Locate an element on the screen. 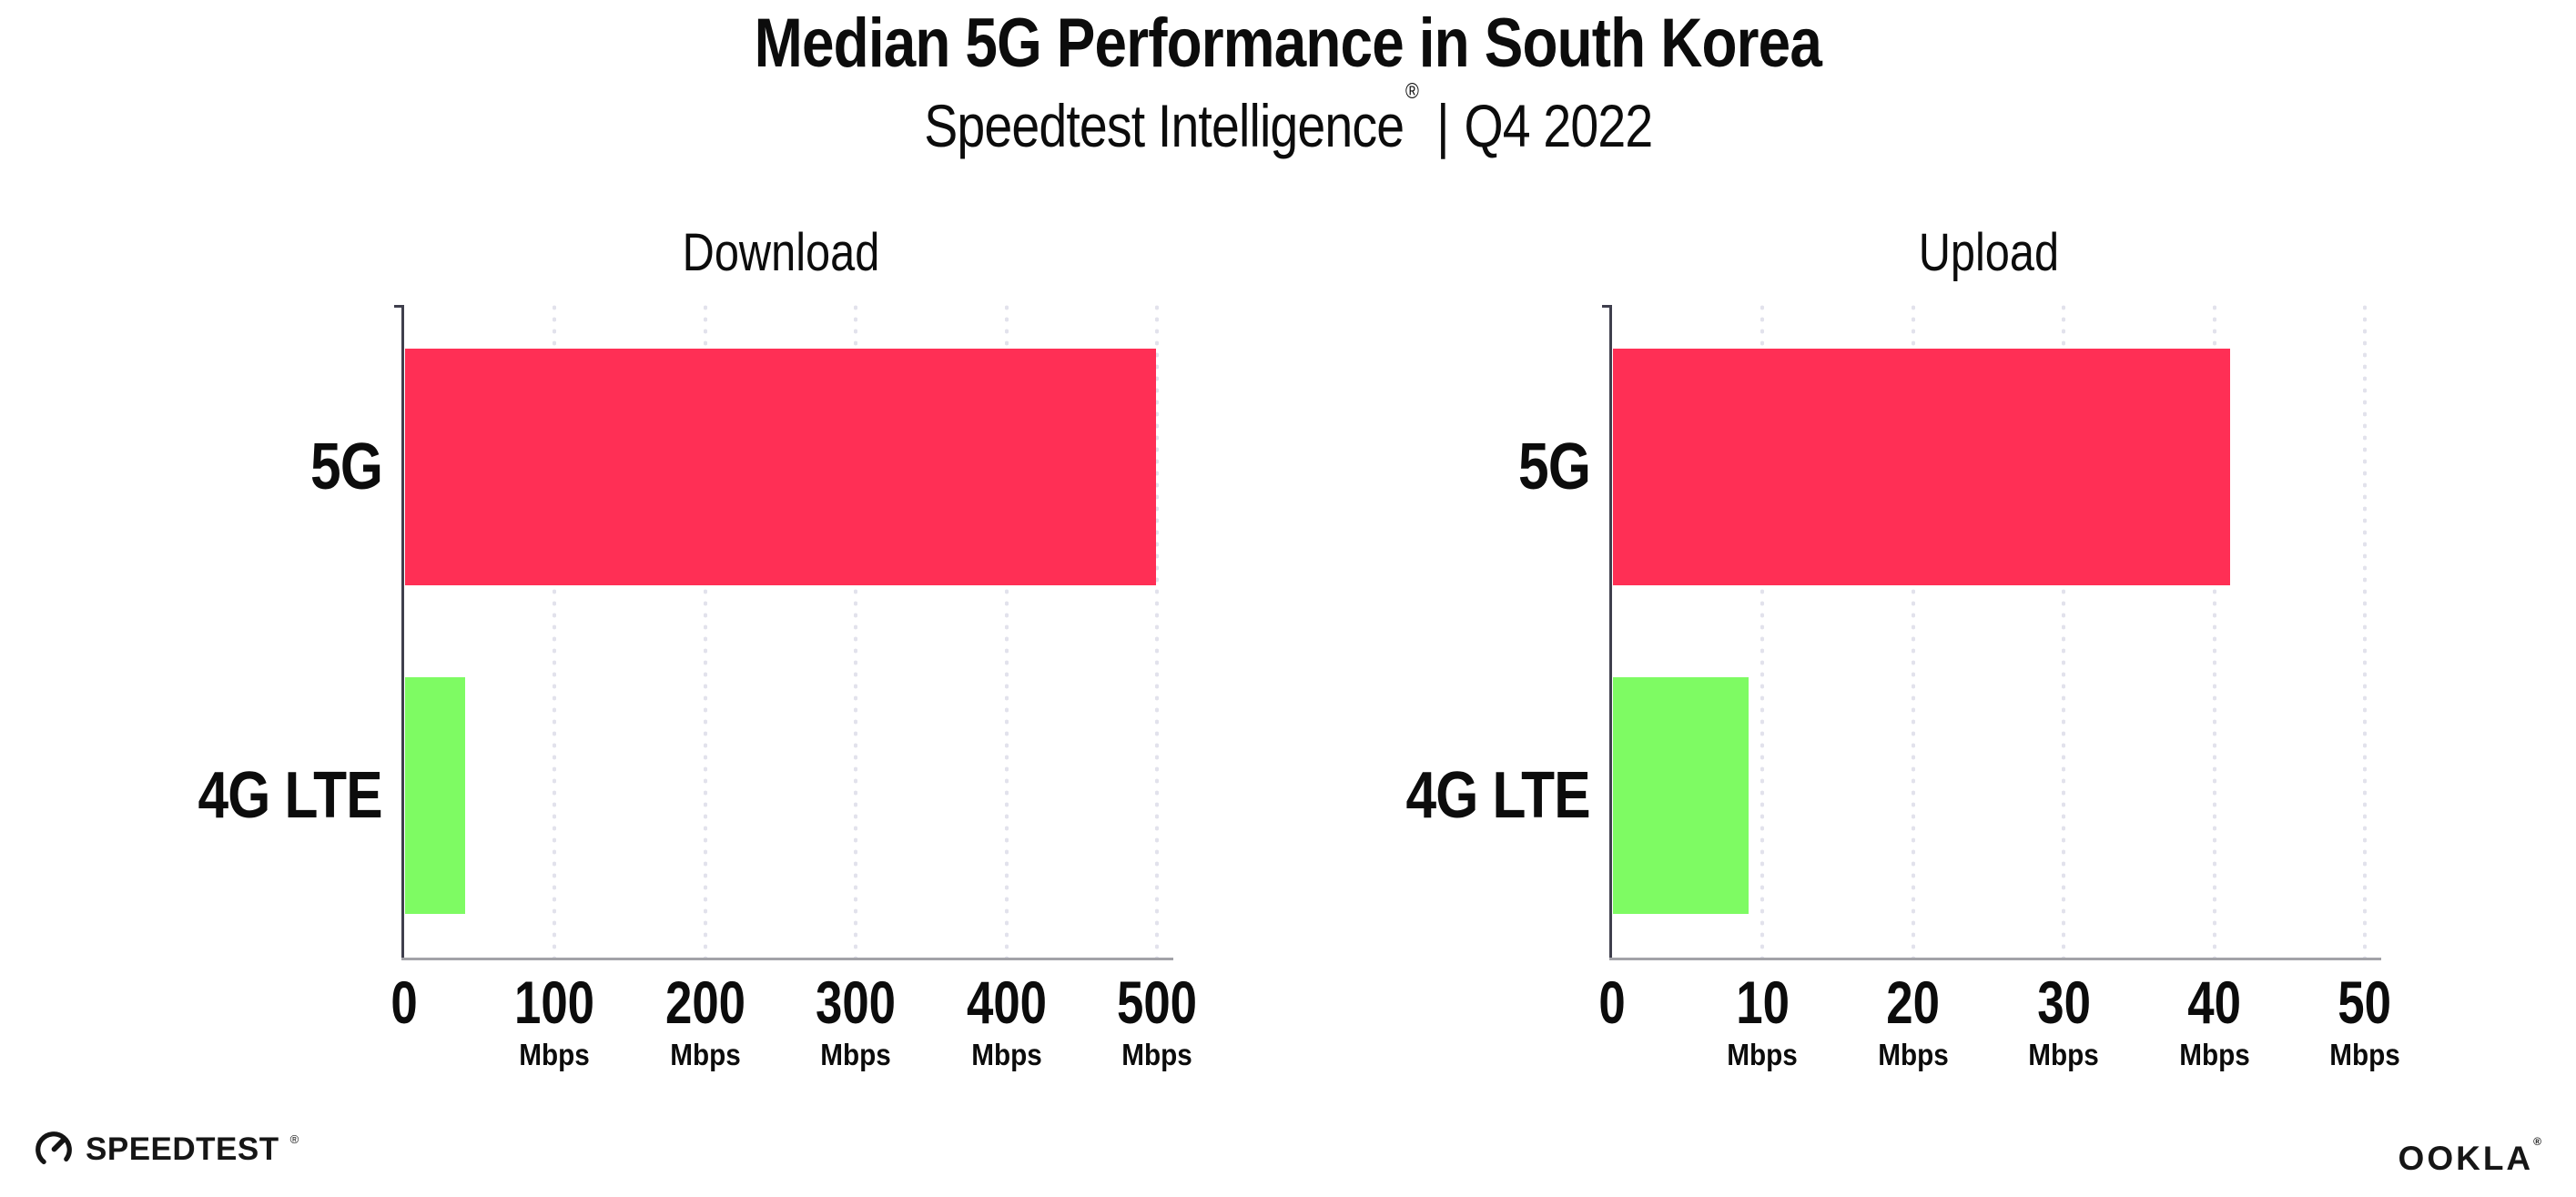 This screenshot has width=2576, height=1197. download-chart-title: Download is located at coordinates (780, 253).